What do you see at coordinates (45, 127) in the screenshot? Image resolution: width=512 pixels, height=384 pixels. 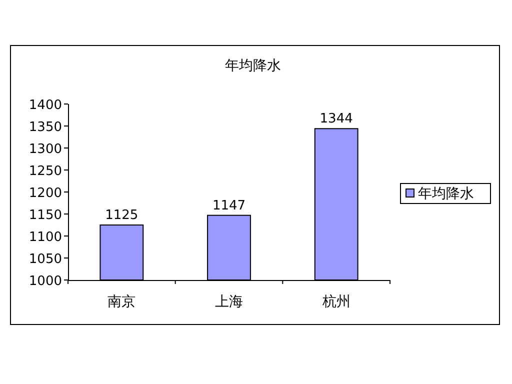 I see `y-tick-label: 1350` at bounding box center [45, 127].